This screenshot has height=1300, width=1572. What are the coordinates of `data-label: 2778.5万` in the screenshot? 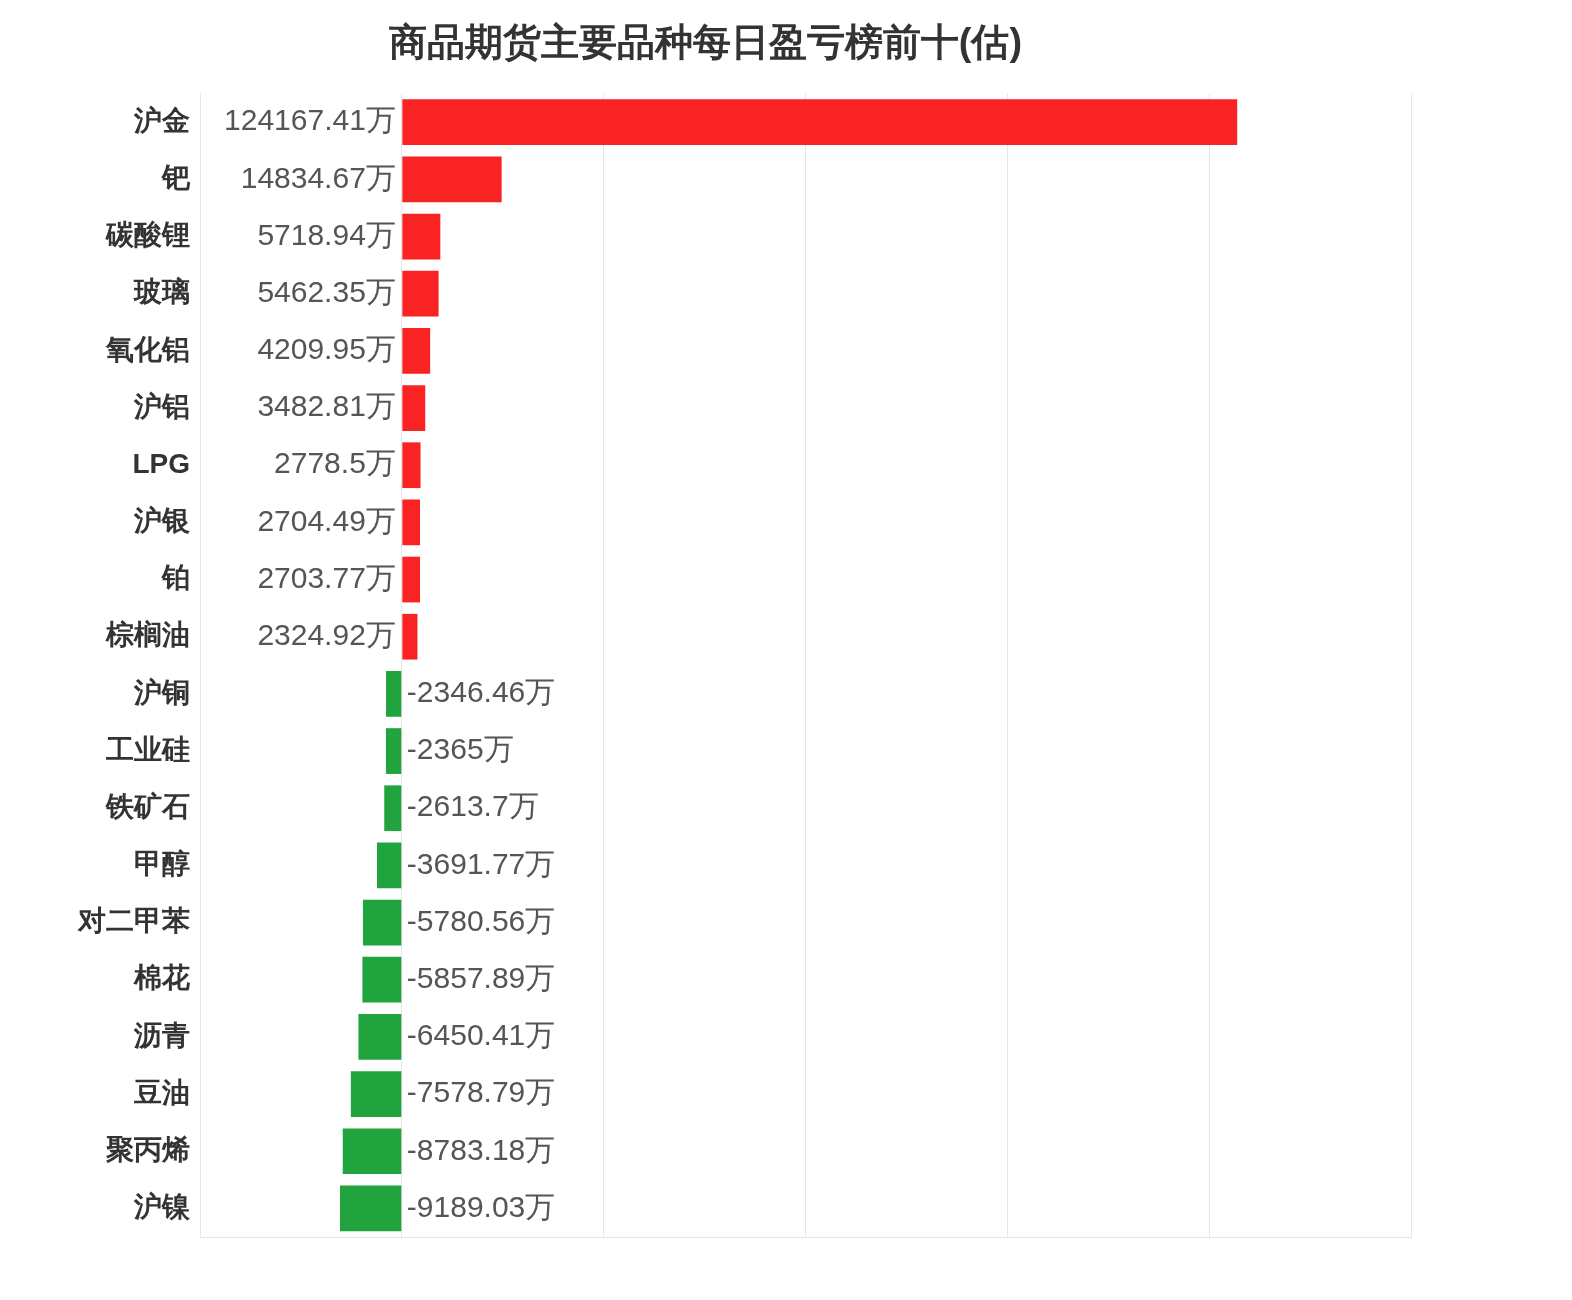 It's located at (335, 463).